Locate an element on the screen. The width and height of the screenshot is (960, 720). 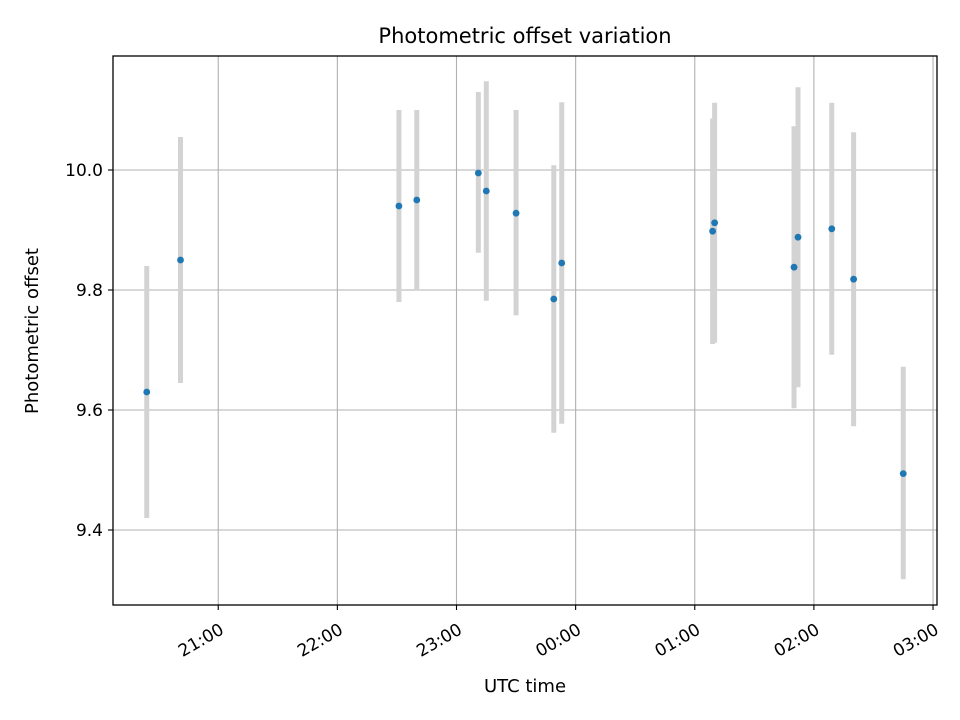
chart-title: Photometric offset variation is located at coordinates (524, 36).